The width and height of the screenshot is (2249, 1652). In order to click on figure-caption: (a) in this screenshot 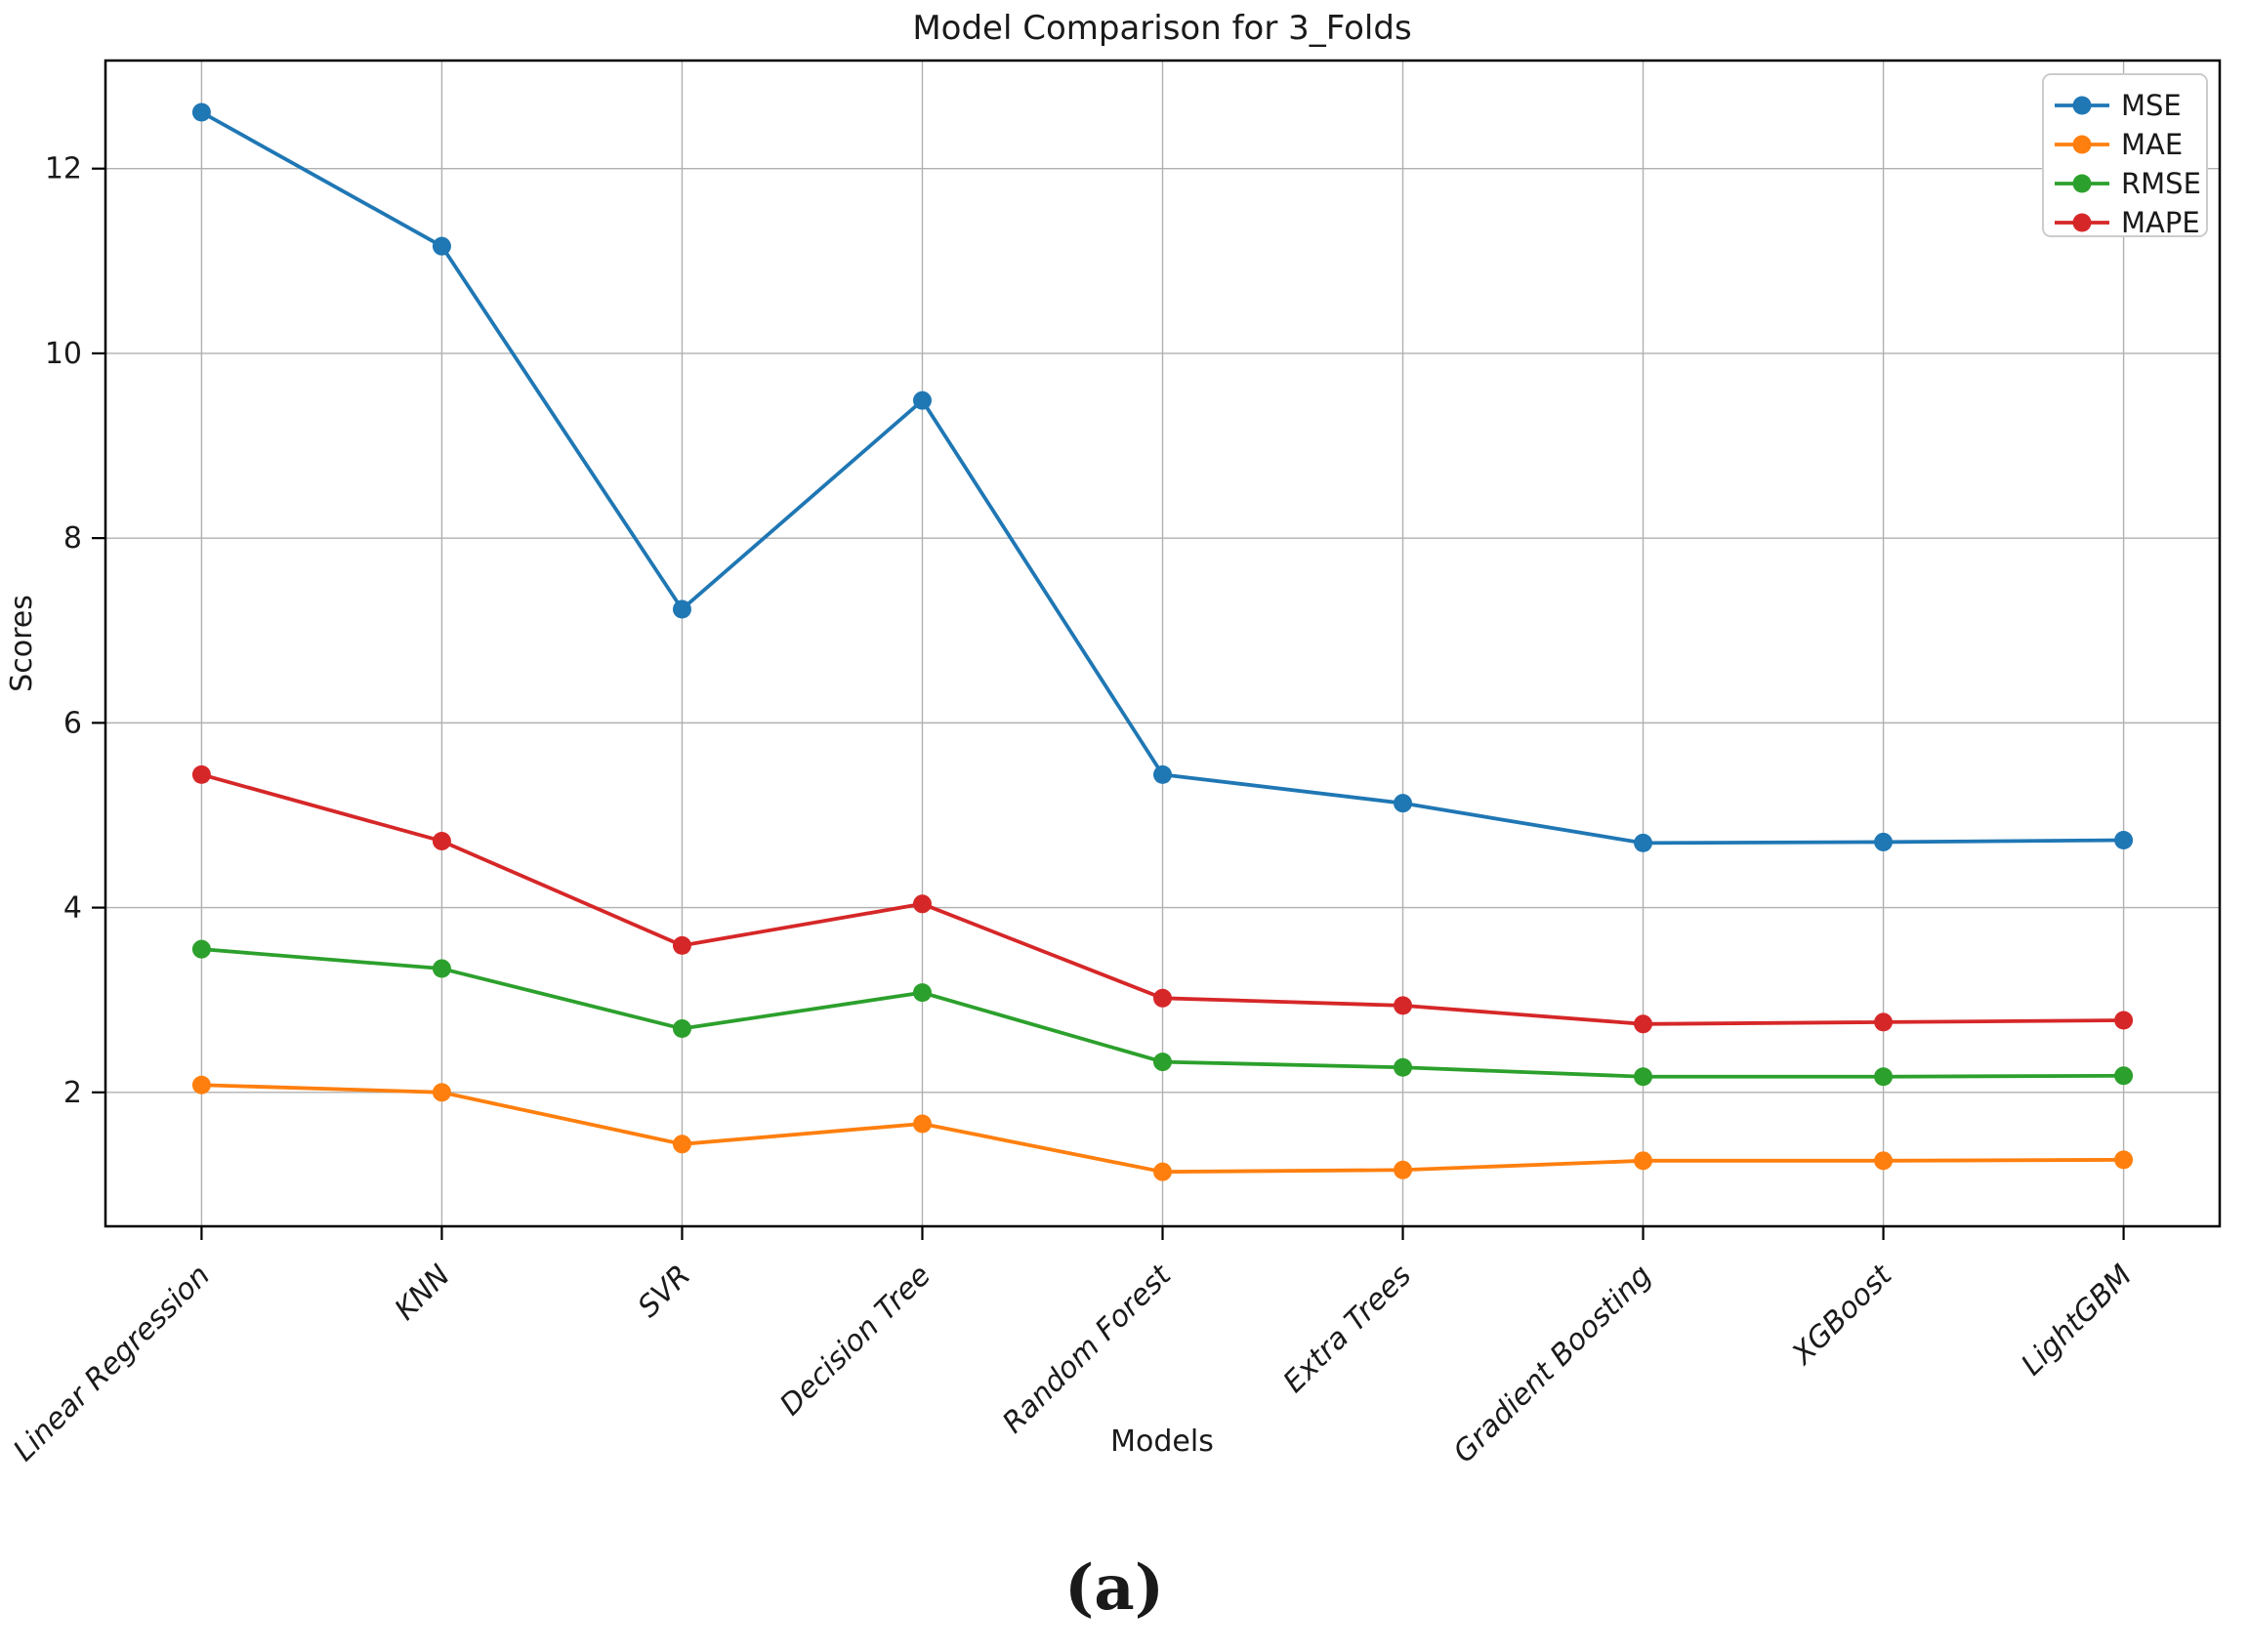, I will do `click(1114, 1588)`.